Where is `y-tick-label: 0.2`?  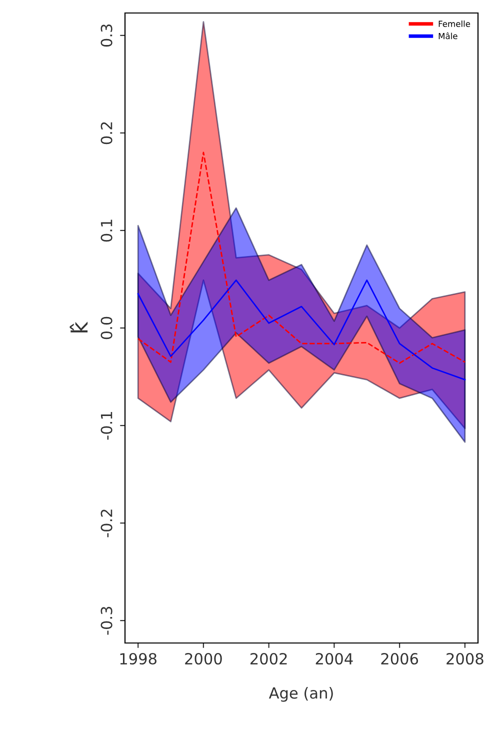
y-tick-label: 0.2 is located at coordinates (106, 133).